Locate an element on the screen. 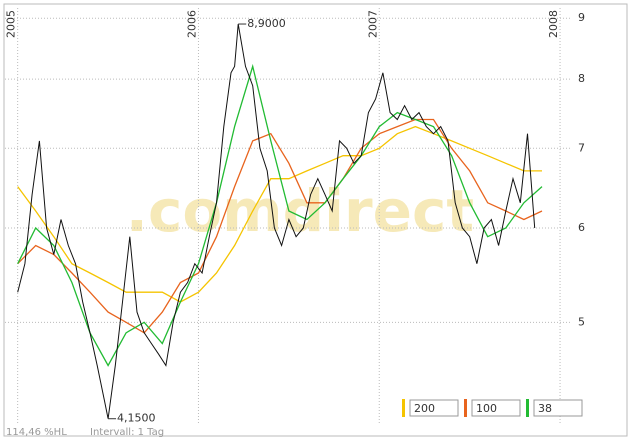 The image size is (632, 444). y-tick-label: 9 is located at coordinates (581, 17).